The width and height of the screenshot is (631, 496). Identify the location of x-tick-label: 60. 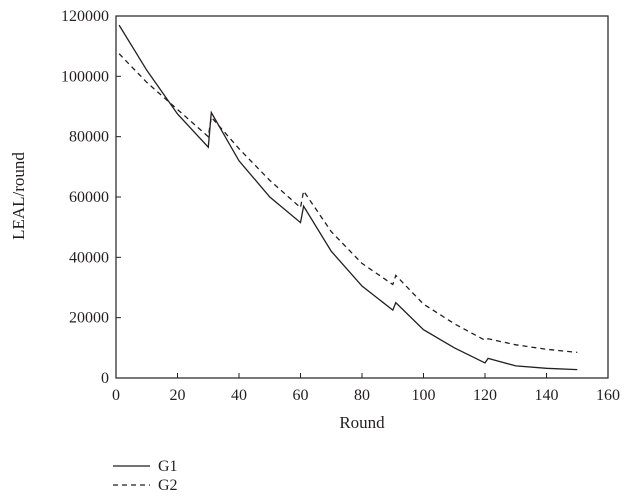
(301, 395).